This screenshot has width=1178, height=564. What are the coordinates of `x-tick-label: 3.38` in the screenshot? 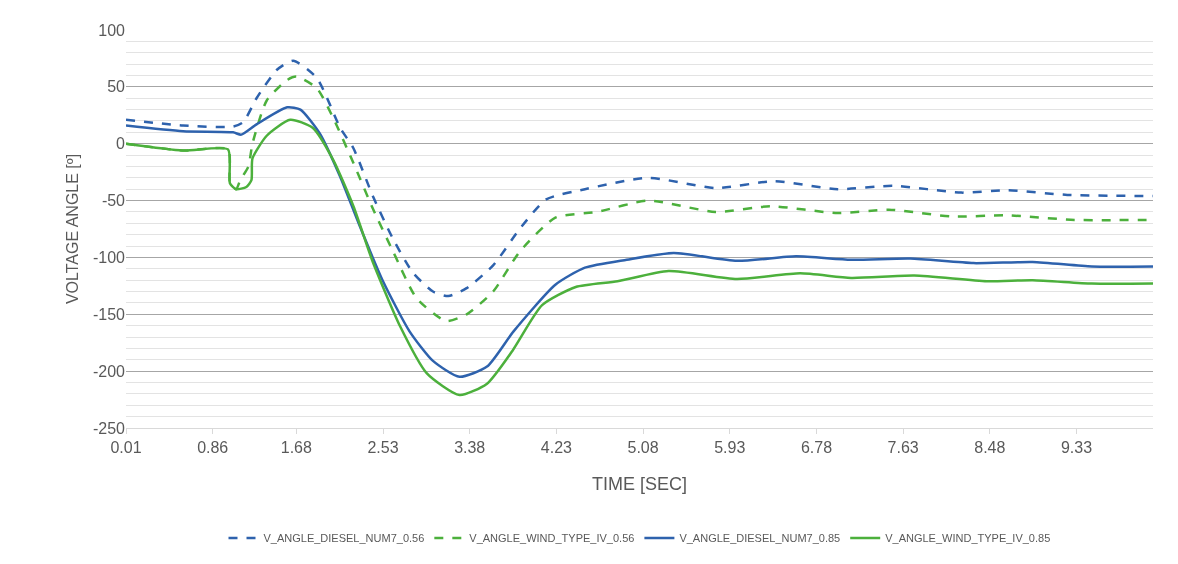 It's located at (470, 448).